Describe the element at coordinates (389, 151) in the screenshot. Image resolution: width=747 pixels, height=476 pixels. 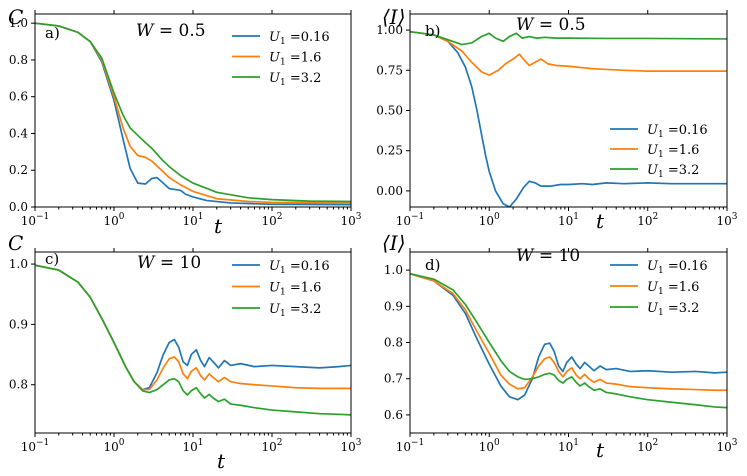
I see `y-tick-label: 0.25` at that location.